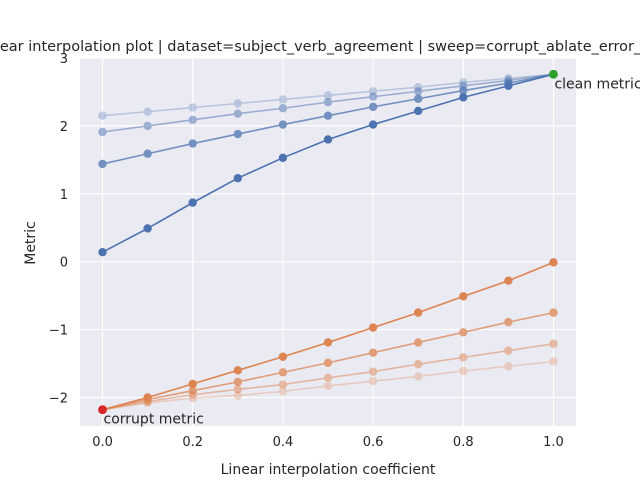  What do you see at coordinates (58, 229) in the screenshot?
I see `y-tick-labels: −2 −1 0 1 2 3` at bounding box center [58, 229].